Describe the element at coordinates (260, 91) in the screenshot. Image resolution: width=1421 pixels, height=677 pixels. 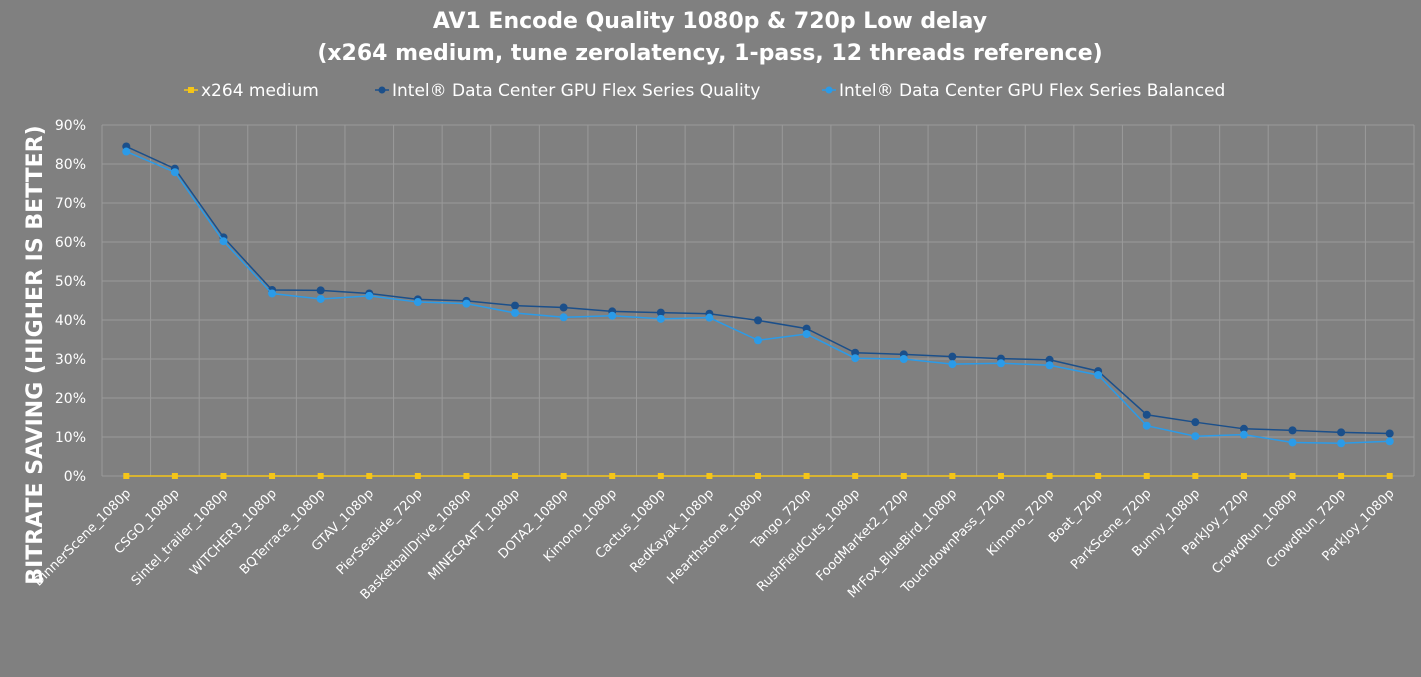
I see `legend-label: x264 medium` at that location.